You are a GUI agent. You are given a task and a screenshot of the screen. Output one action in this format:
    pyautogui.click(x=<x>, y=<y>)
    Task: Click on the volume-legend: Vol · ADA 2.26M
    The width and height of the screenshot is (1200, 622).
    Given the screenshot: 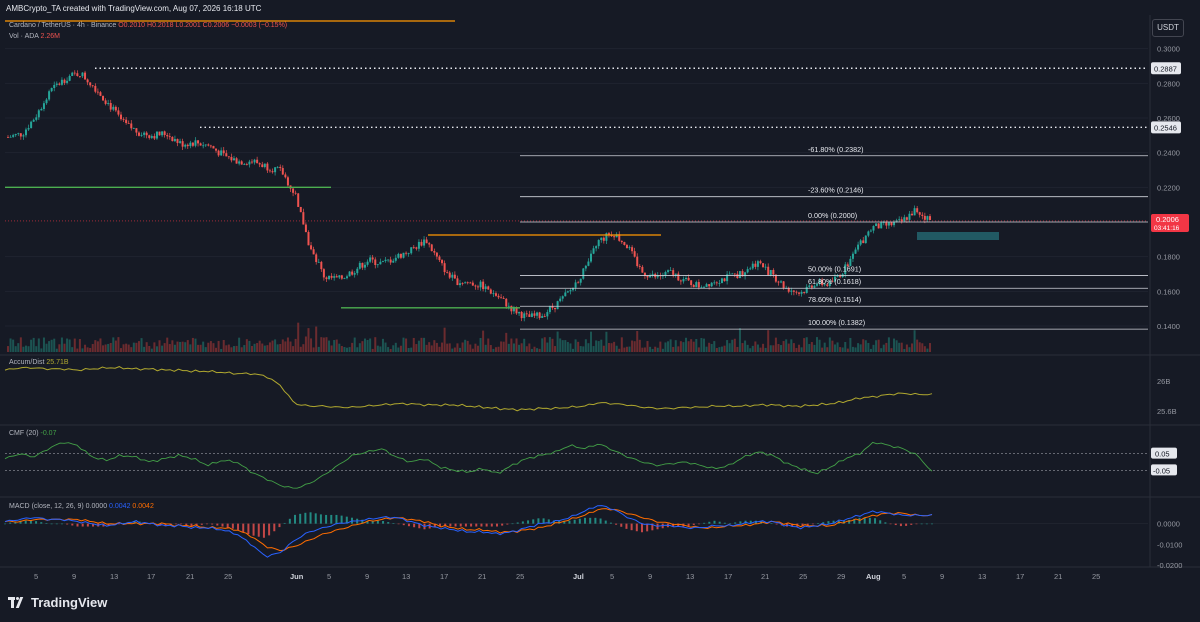 What is the action you would take?
    pyautogui.click(x=34, y=36)
    